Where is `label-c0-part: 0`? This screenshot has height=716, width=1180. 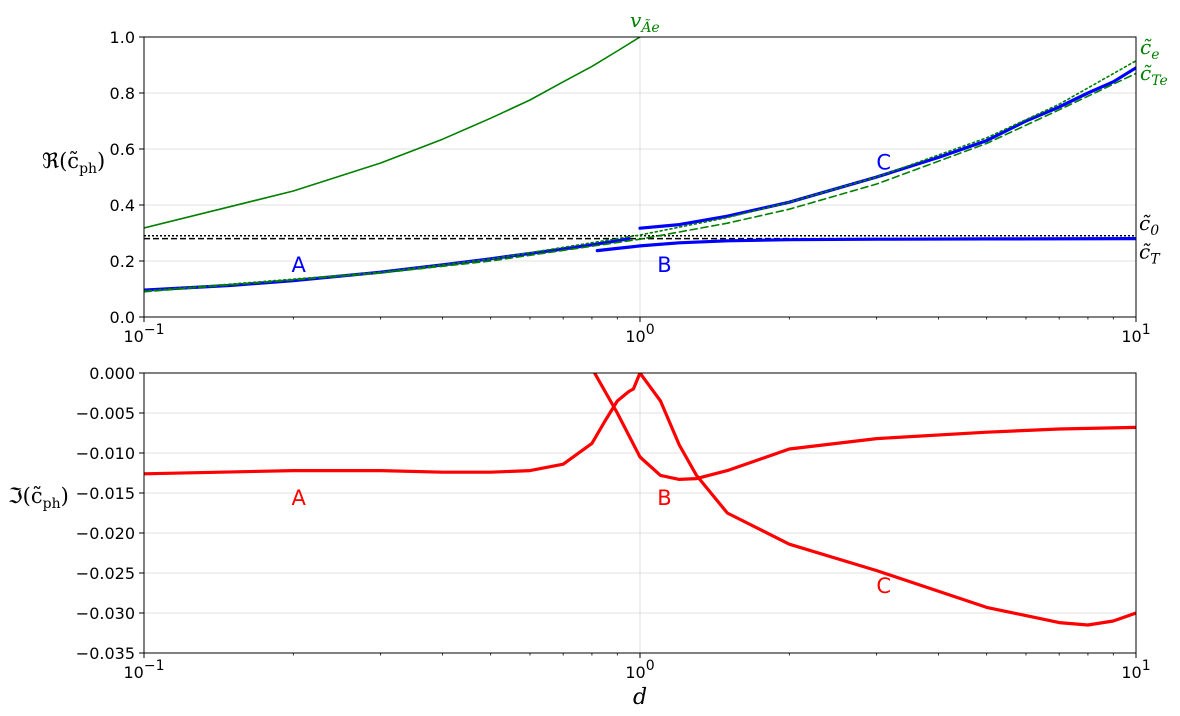
label-c0-part: 0 is located at coordinates (1154, 231).